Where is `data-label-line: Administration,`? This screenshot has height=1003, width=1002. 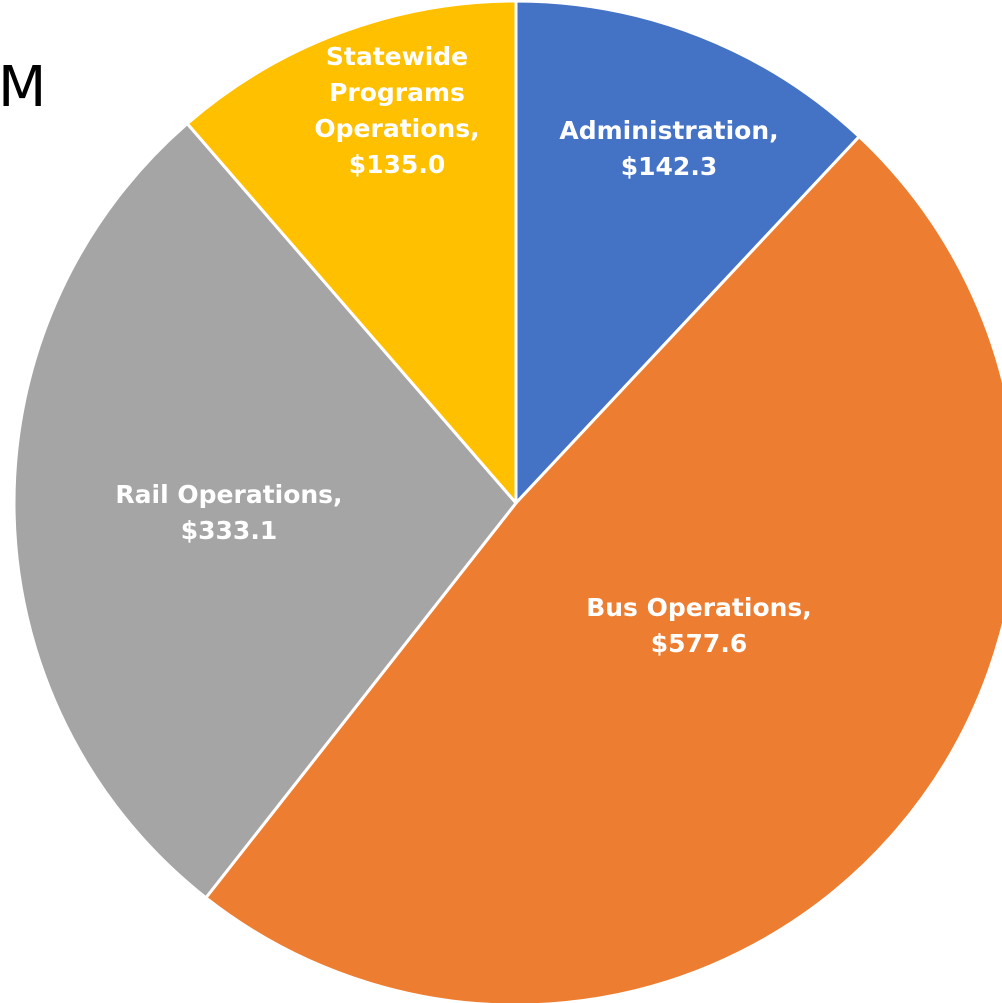
data-label-line: Administration, is located at coordinates (668, 130).